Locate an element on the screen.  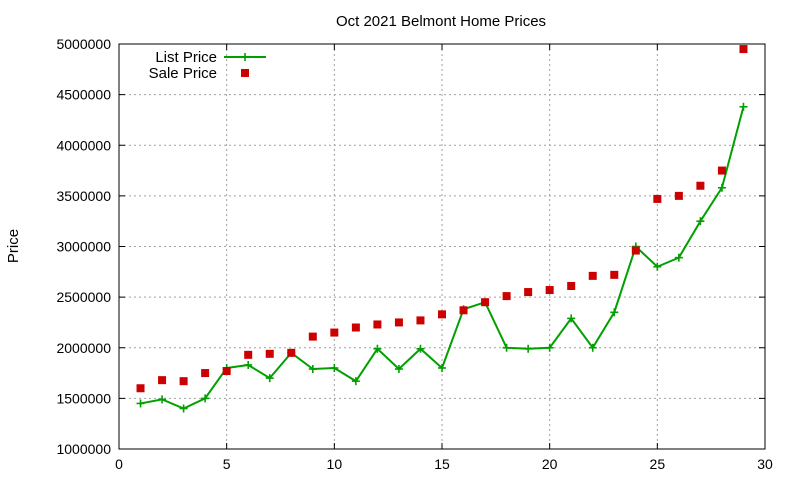
legend-square-swatch is located at coordinates (245, 73).